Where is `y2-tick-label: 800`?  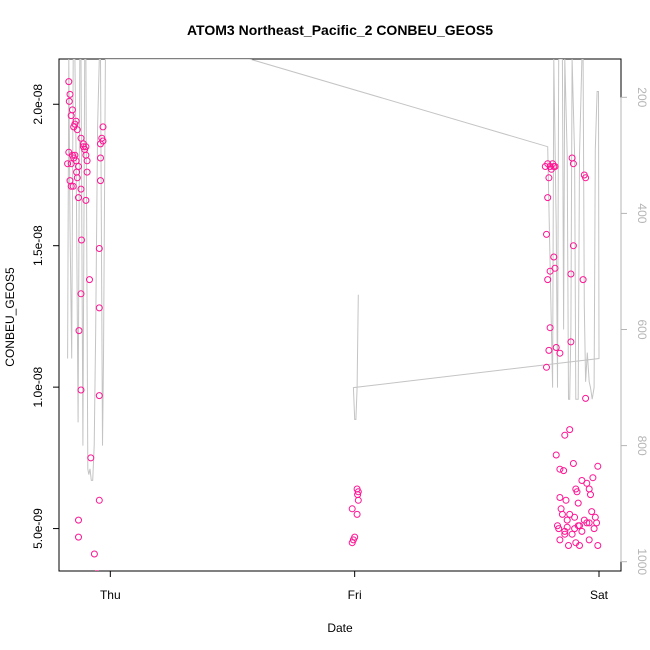
y2-tick-label: 800 is located at coordinates (642, 446).